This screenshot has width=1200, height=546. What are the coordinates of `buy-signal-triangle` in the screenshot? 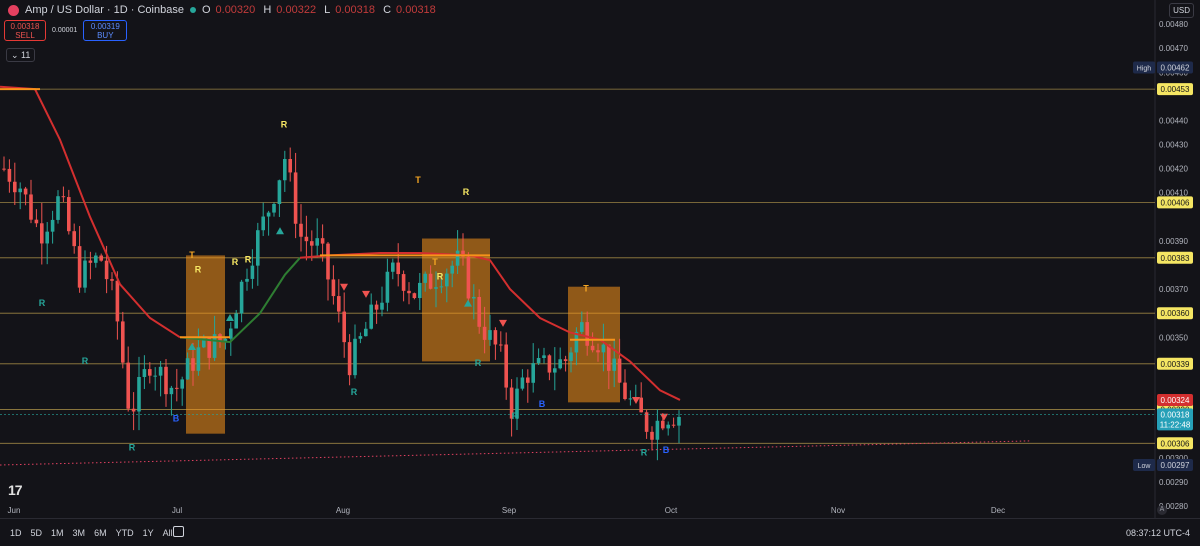 It's located at (192, 346).